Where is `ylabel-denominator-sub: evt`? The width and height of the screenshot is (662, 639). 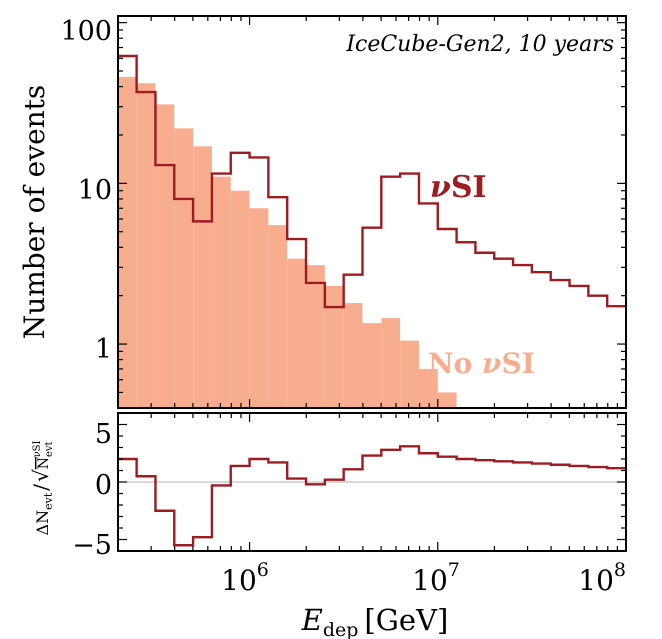
ylabel-denominator-sub: evt is located at coordinates (49, 449).